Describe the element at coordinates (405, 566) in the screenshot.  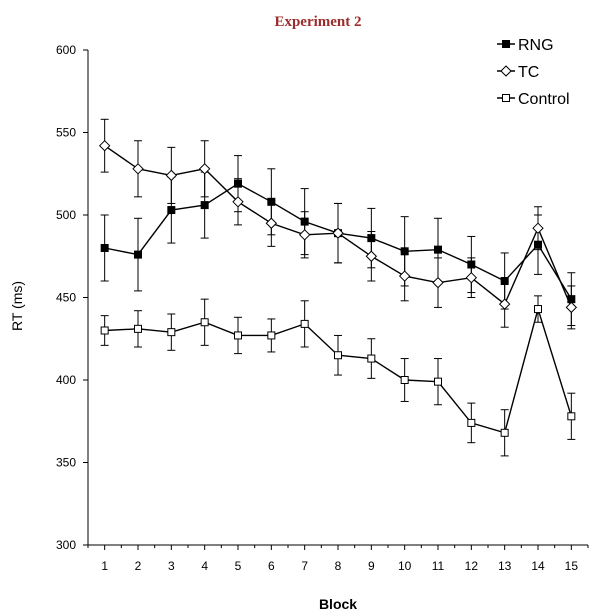
I see `x-tick-label: 10` at that location.